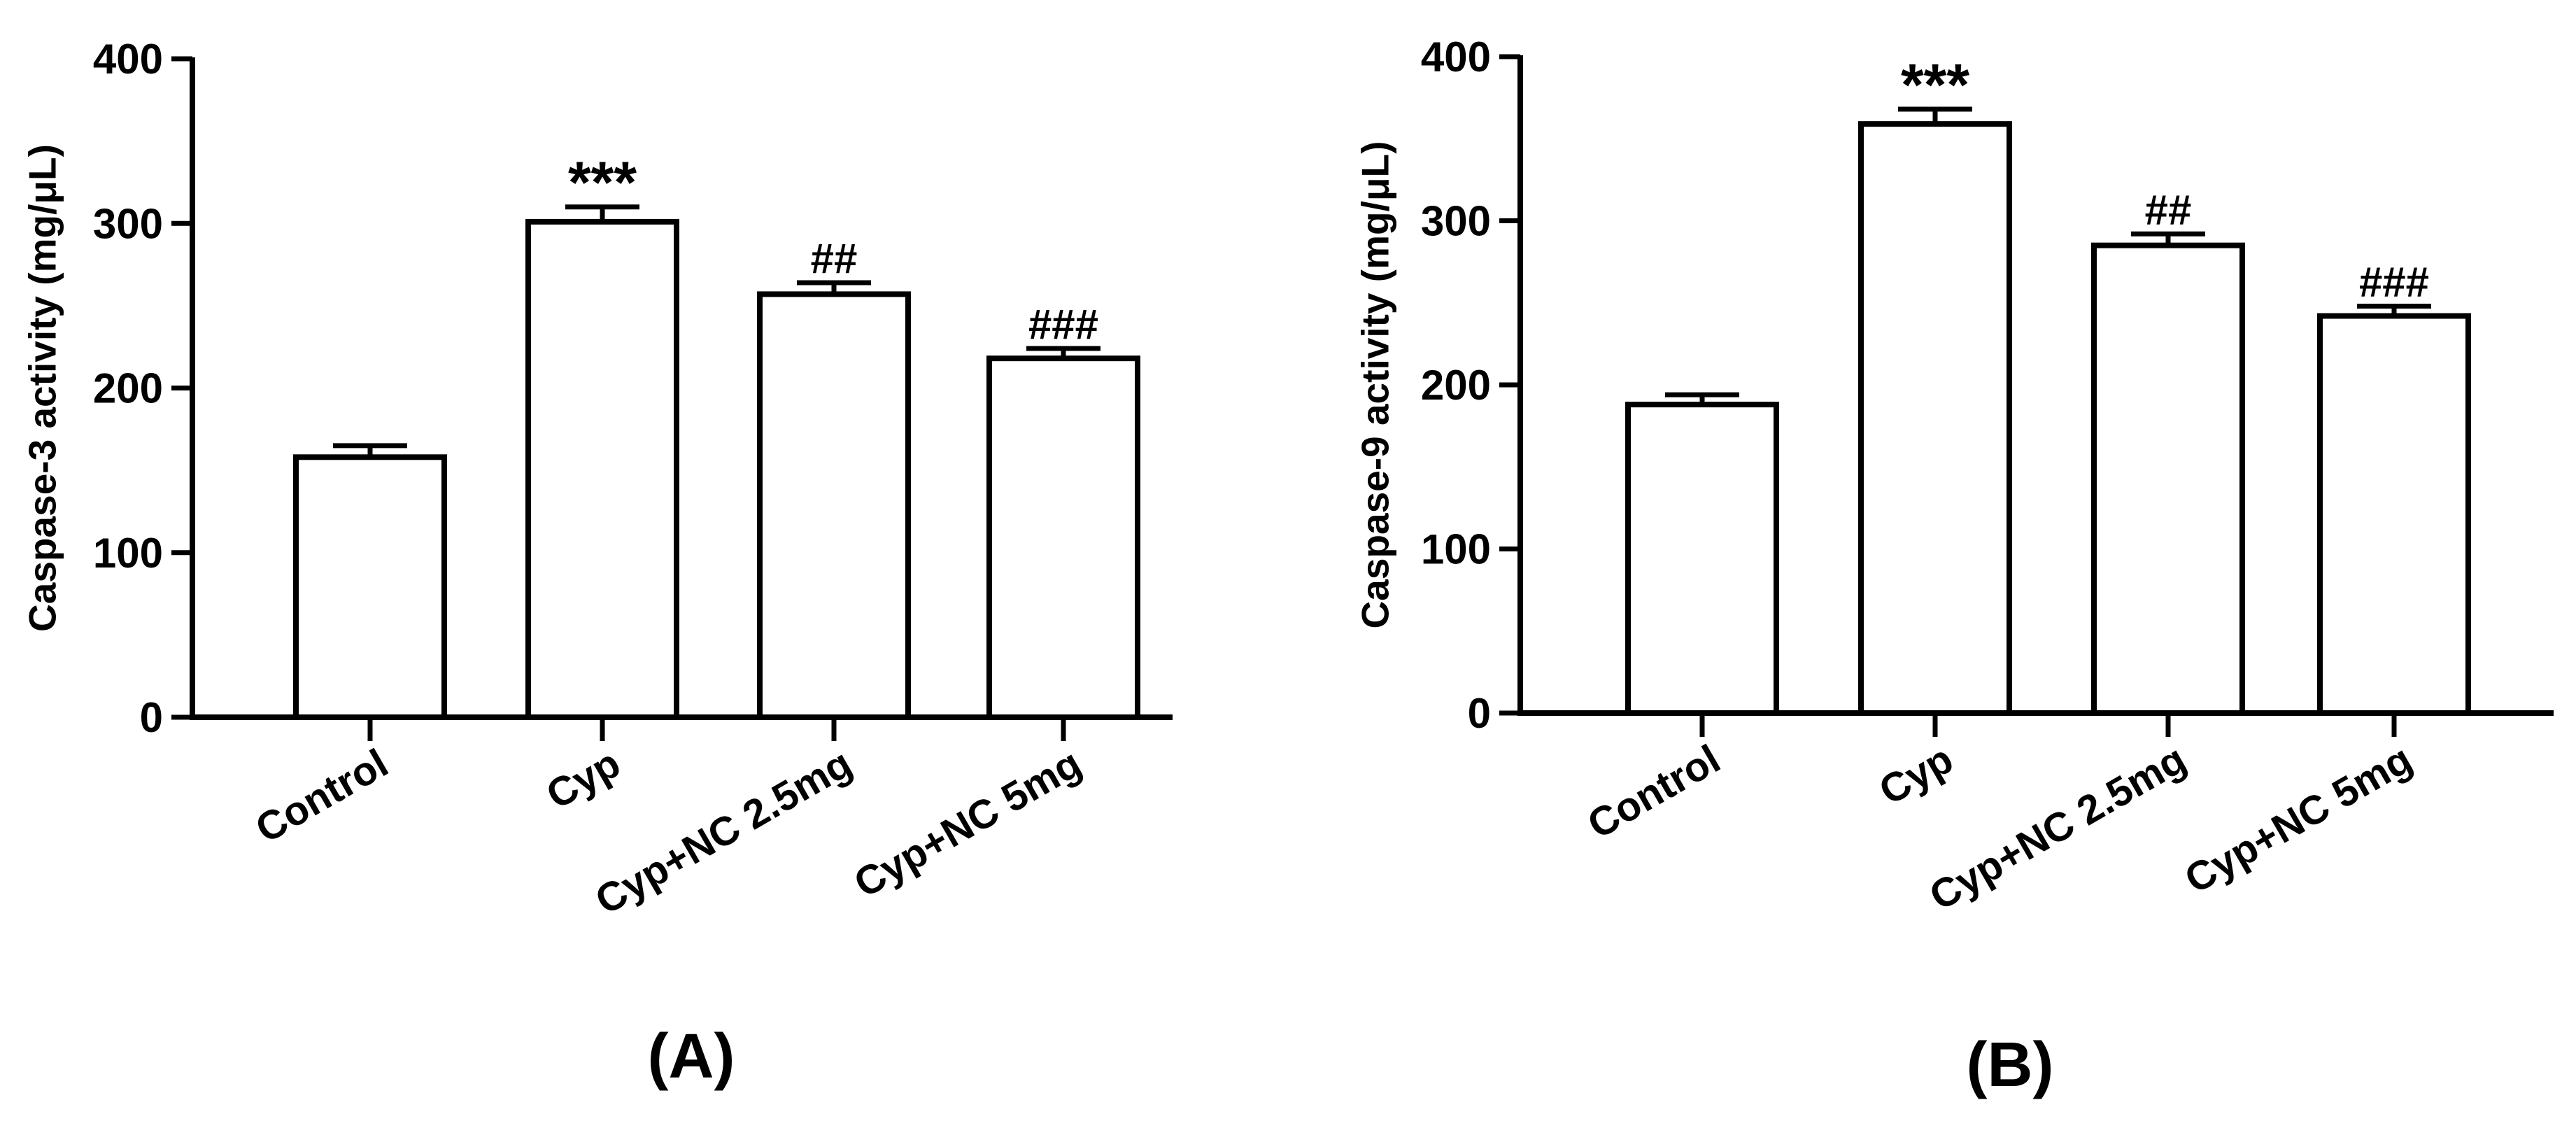  Describe the element at coordinates (42, 388) in the screenshot. I see `y-axis-label: Caspase-3 activity (mg/μL)` at that location.